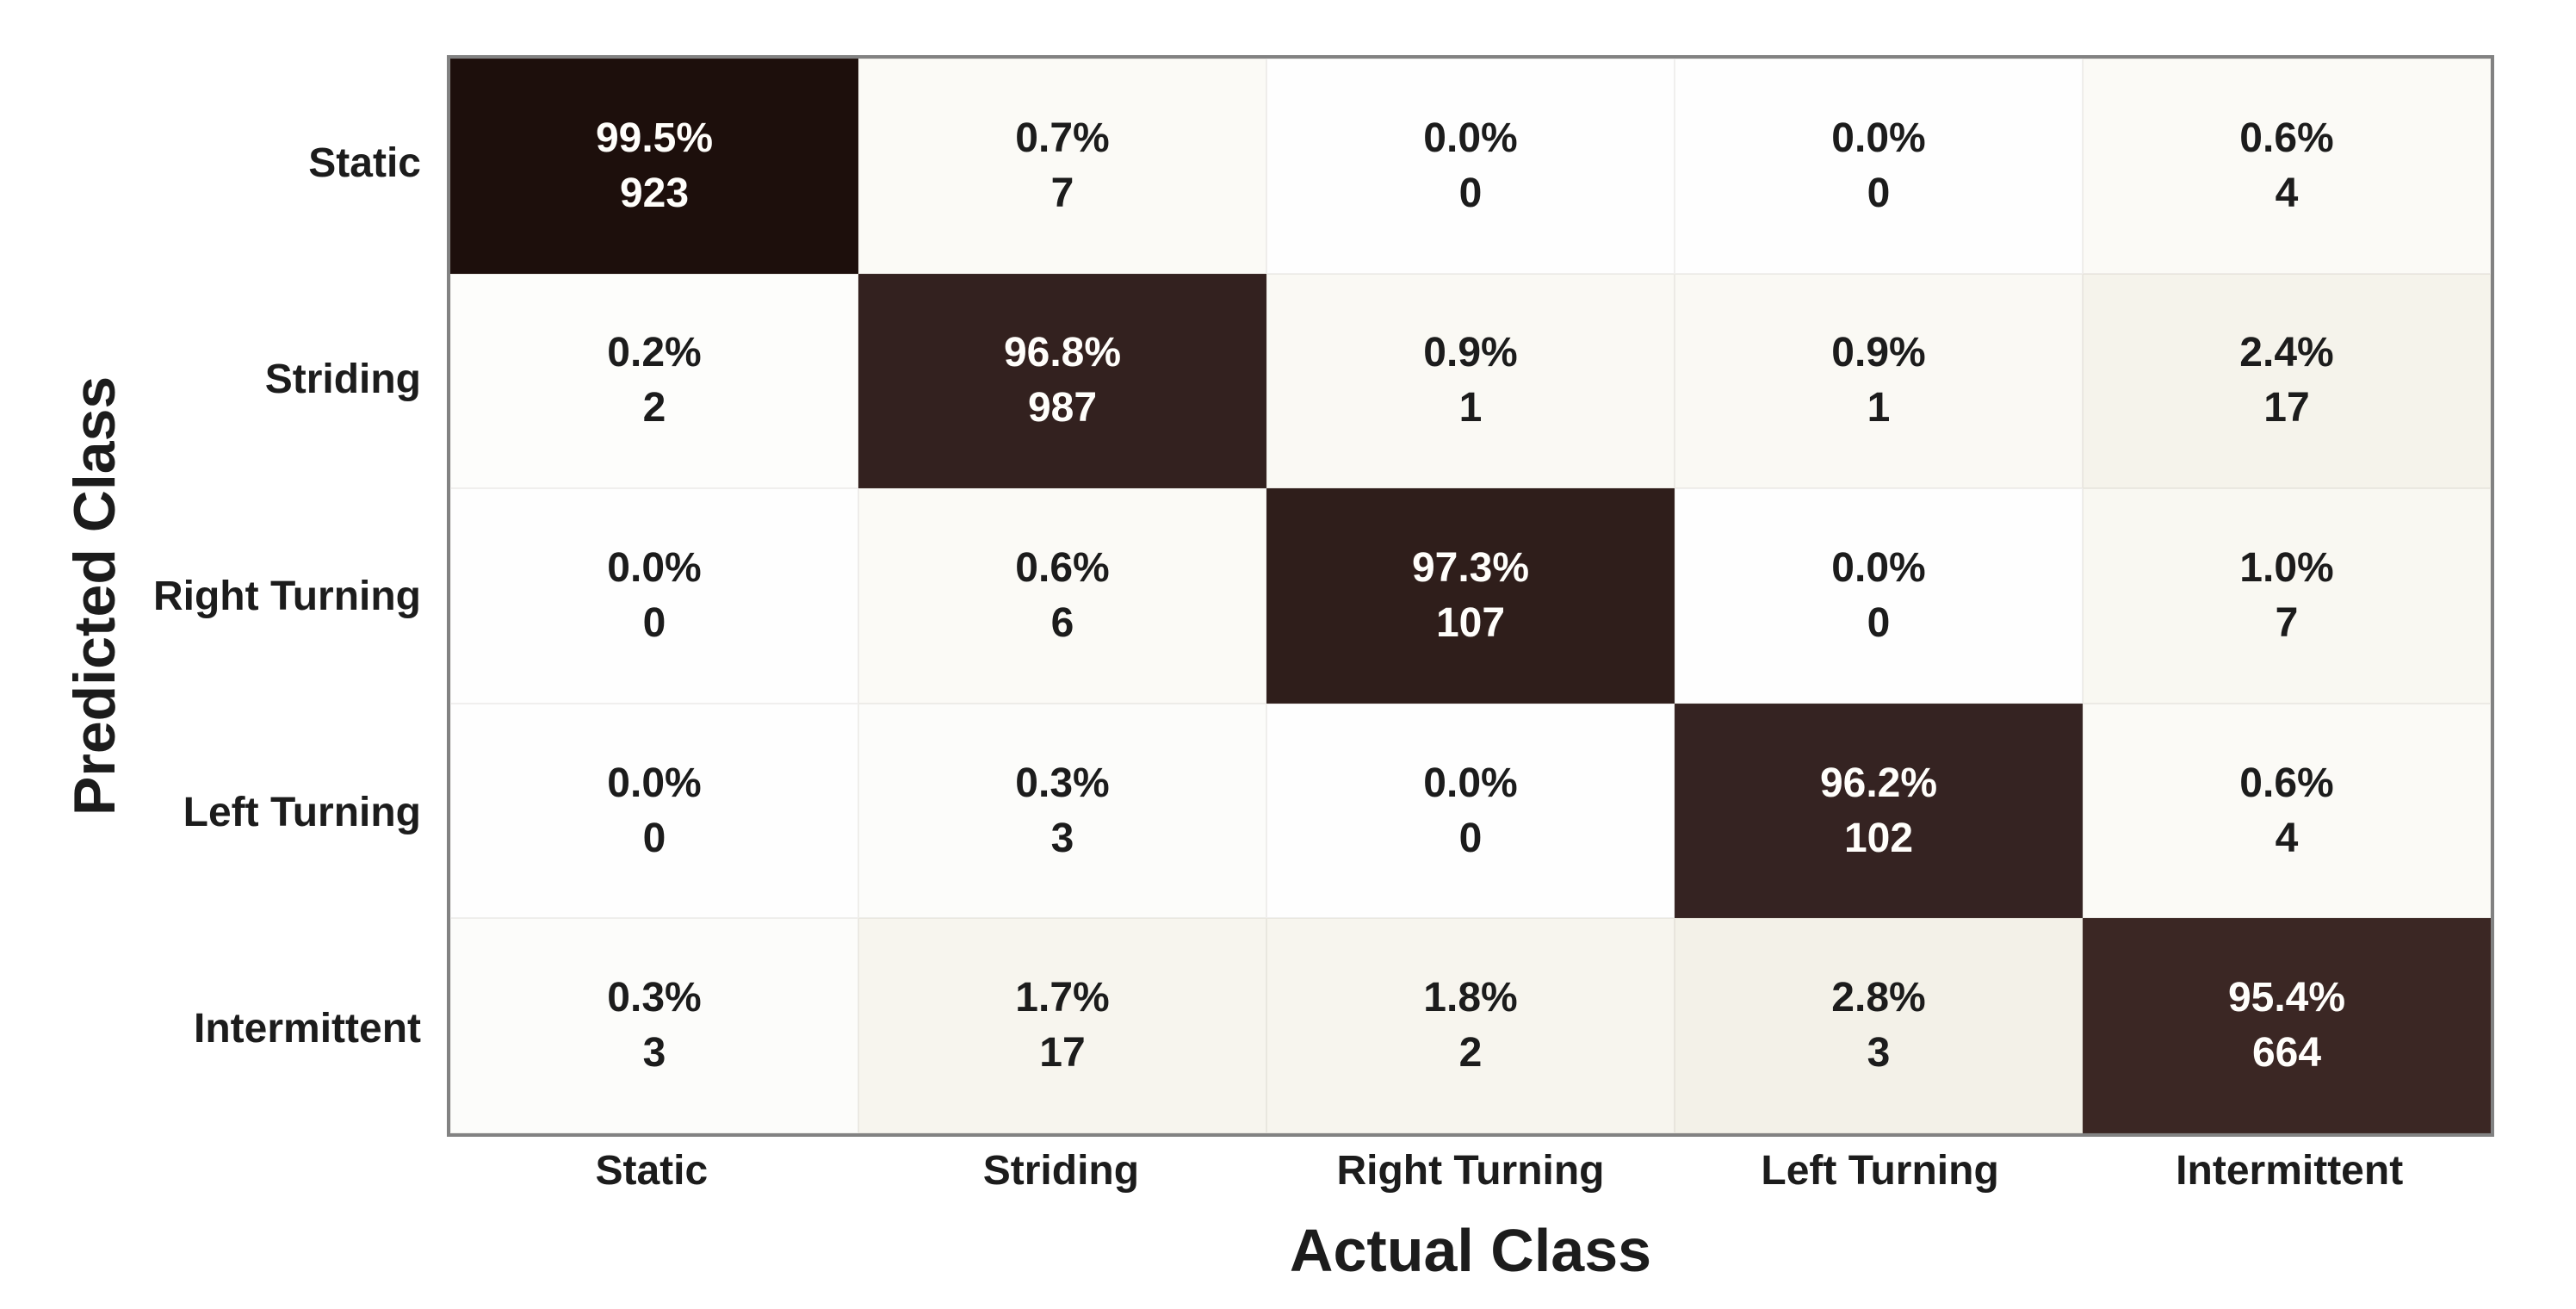 This screenshot has width=2576, height=1309. Describe the element at coordinates (1470, 1250) in the screenshot. I see `x-axis-title: Actual Class` at that location.